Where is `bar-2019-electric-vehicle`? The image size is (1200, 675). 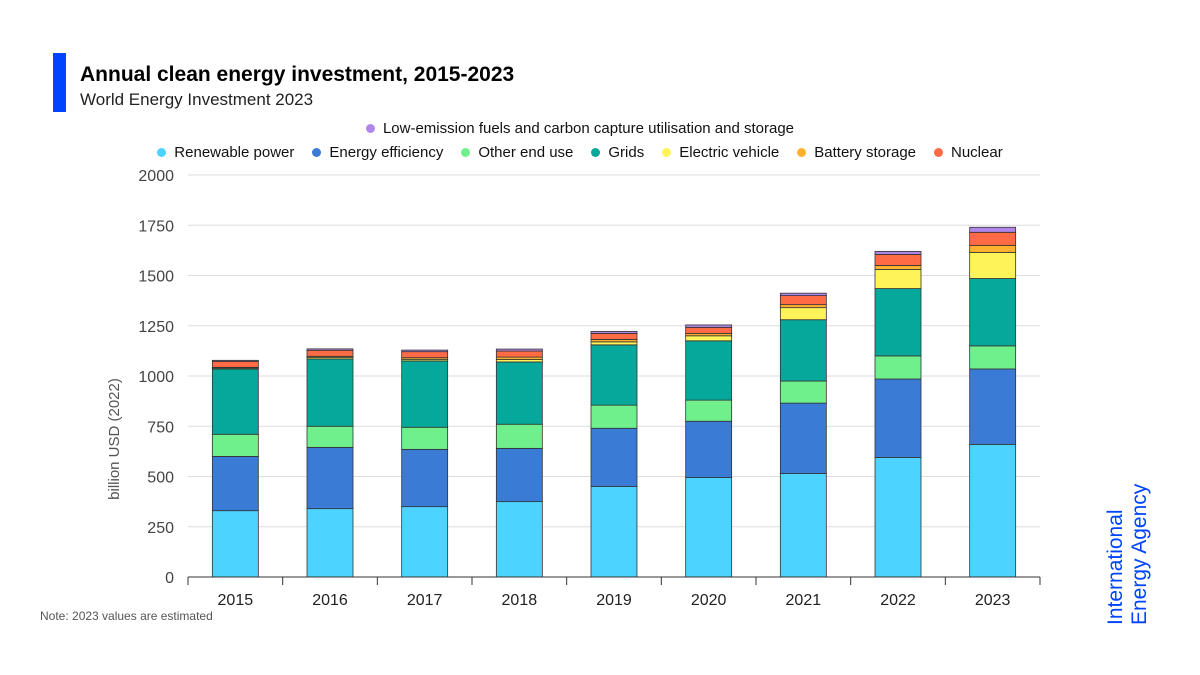
bar-2019-electric-vehicle is located at coordinates (614, 343).